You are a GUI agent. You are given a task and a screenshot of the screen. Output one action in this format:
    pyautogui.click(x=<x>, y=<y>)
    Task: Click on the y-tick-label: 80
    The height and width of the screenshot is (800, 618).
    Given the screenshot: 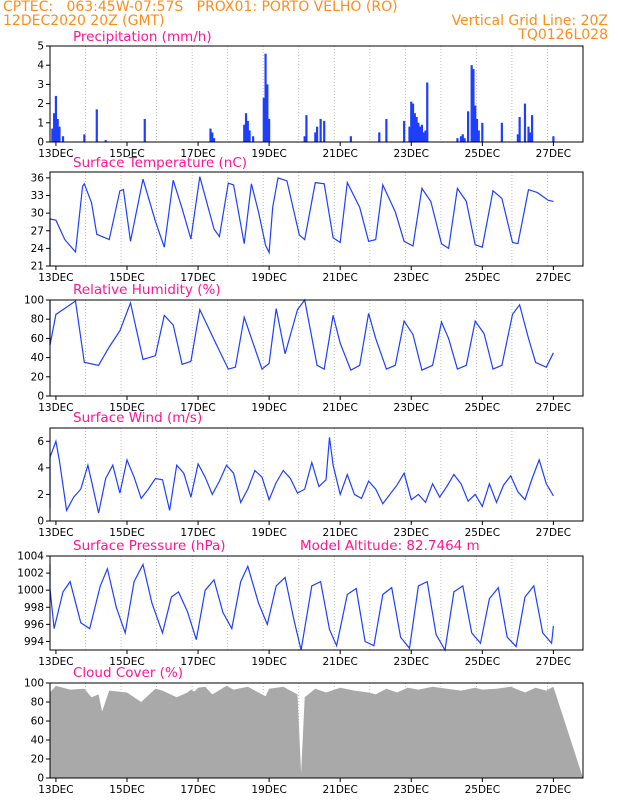 What is the action you would take?
    pyautogui.click(x=37, y=703)
    